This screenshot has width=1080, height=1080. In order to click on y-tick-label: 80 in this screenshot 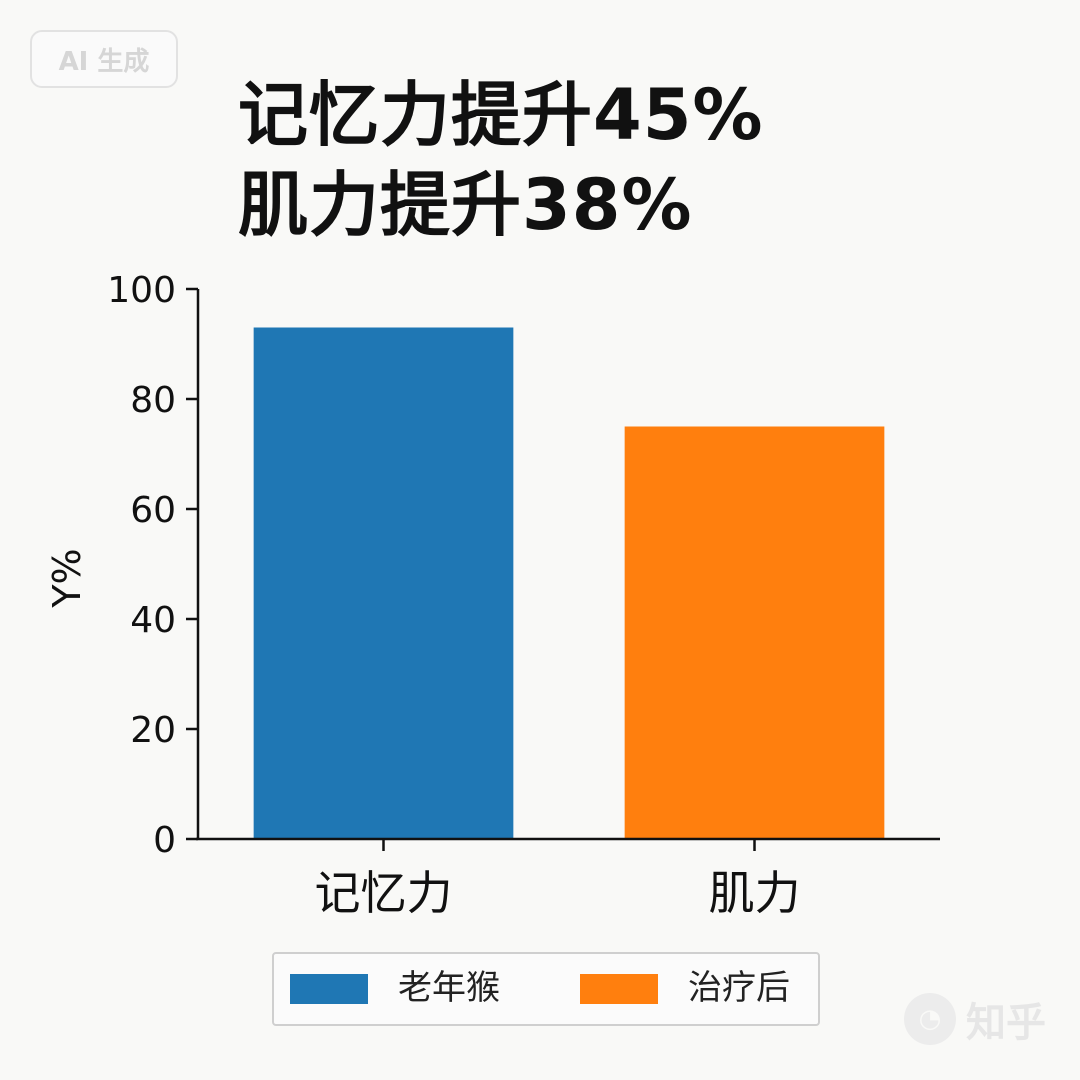, I will do `click(153, 400)`.